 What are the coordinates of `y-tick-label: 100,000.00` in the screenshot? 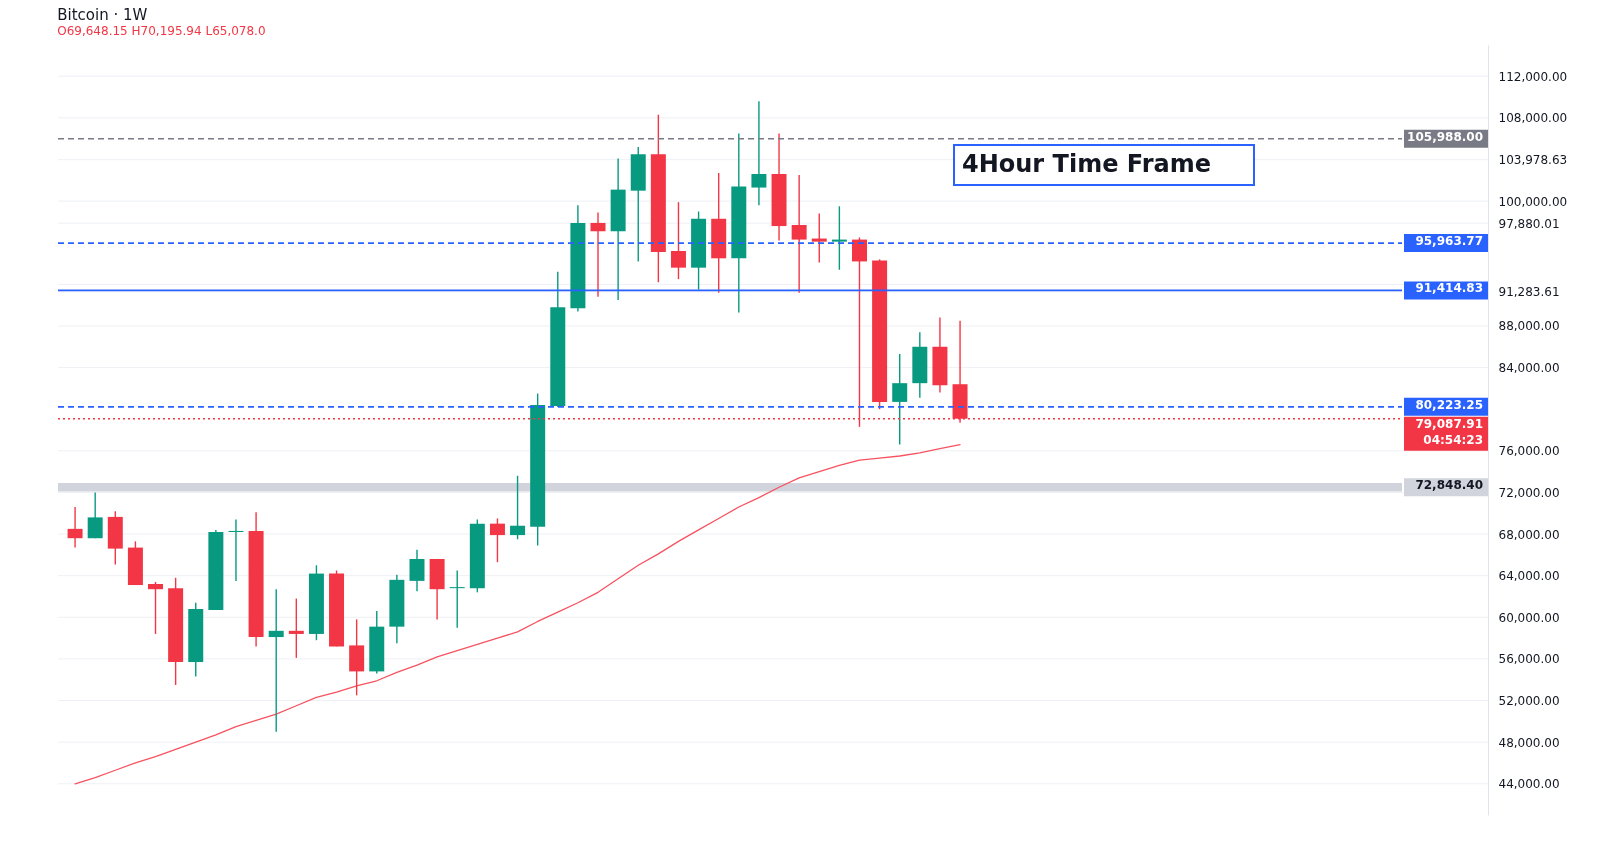 It's located at (1533, 201).